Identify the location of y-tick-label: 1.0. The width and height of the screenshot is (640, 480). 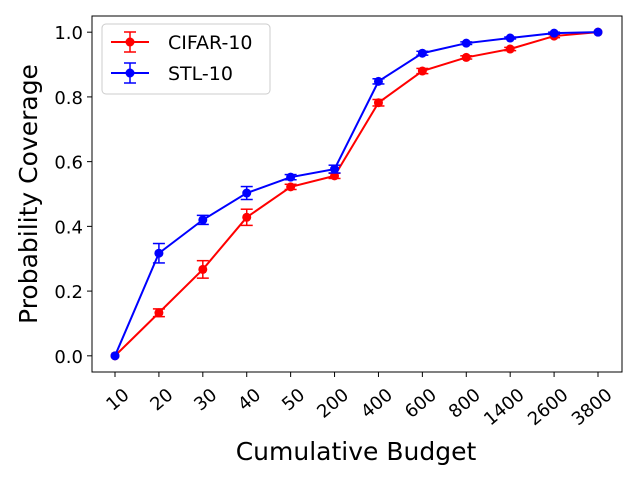
(68, 33).